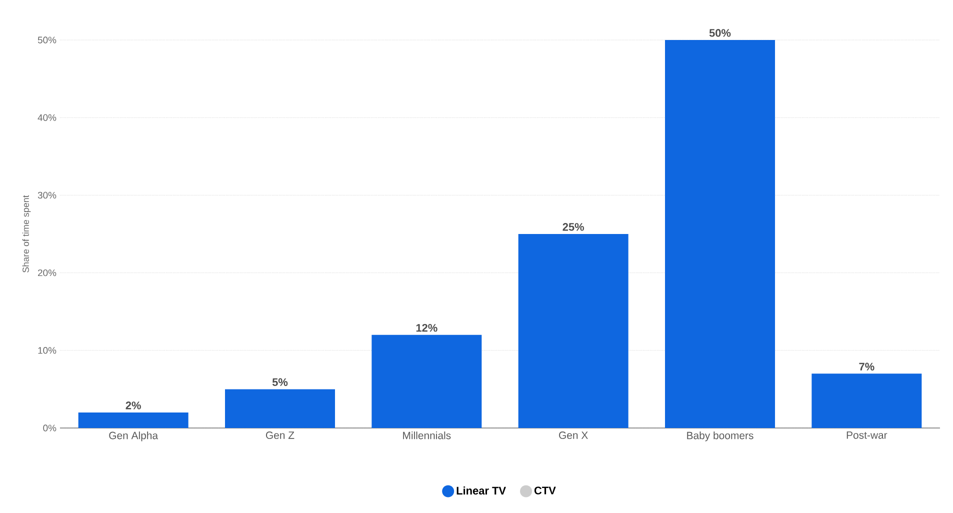 The image size is (953, 513). Describe the element at coordinates (47, 117) in the screenshot. I see `y-tick-label: 40%` at that location.